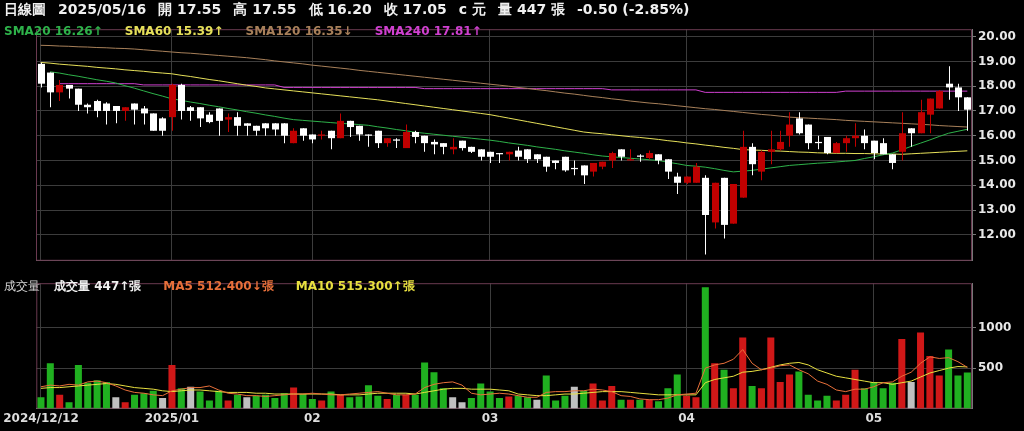  What do you see at coordinates (102, 9) in the screenshot?
I see `text: 2025/05/16` at bounding box center [102, 9].